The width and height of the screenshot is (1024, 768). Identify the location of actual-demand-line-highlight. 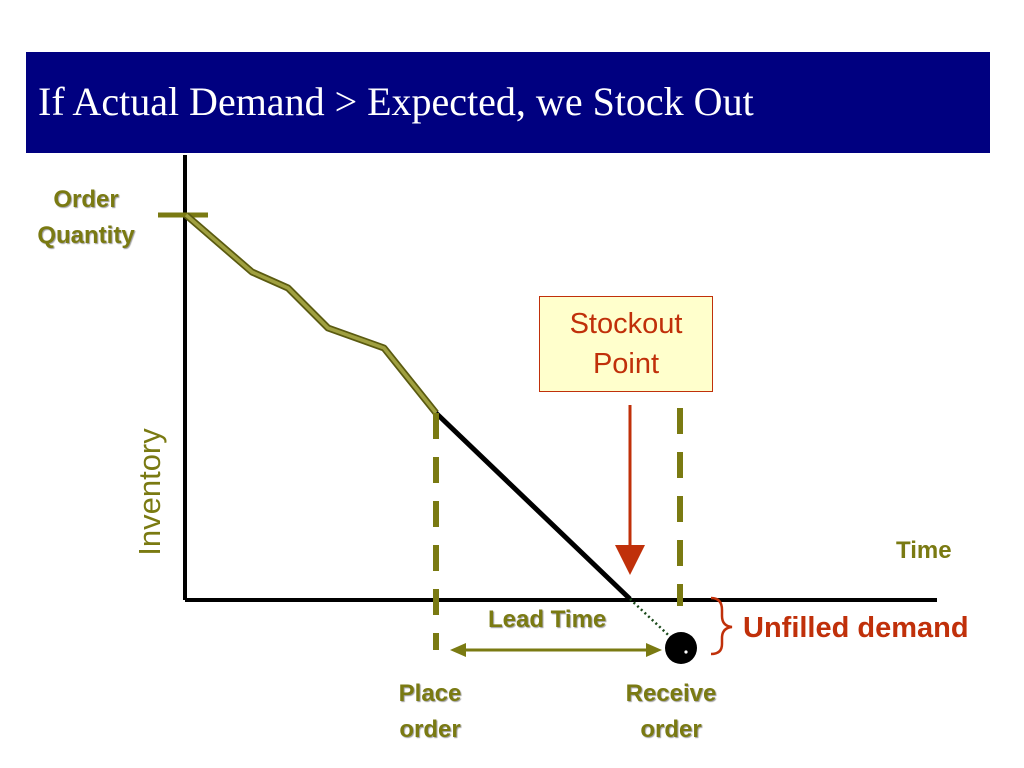
(311, 314).